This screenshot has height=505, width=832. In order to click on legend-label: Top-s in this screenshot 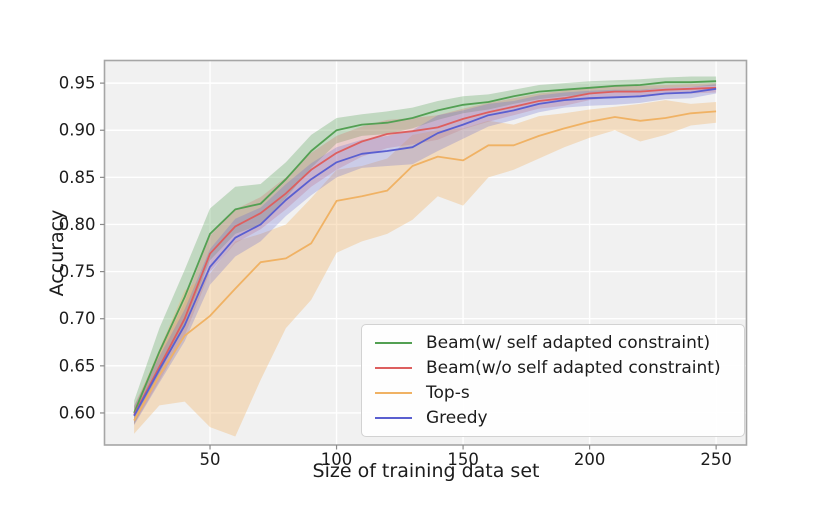, I will do `click(448, 393)`.